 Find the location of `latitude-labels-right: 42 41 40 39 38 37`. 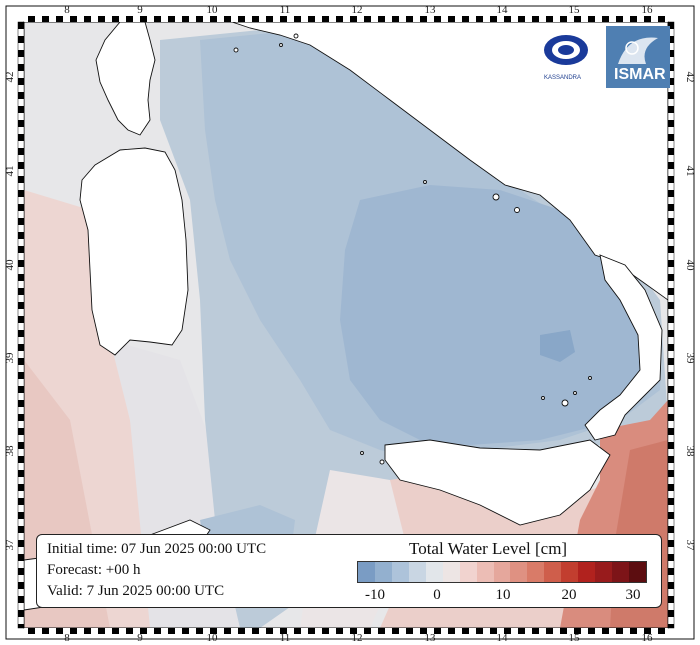

latitude-labels-right: 42 41 40 39 38 37 is located at coordinates (690, 312).